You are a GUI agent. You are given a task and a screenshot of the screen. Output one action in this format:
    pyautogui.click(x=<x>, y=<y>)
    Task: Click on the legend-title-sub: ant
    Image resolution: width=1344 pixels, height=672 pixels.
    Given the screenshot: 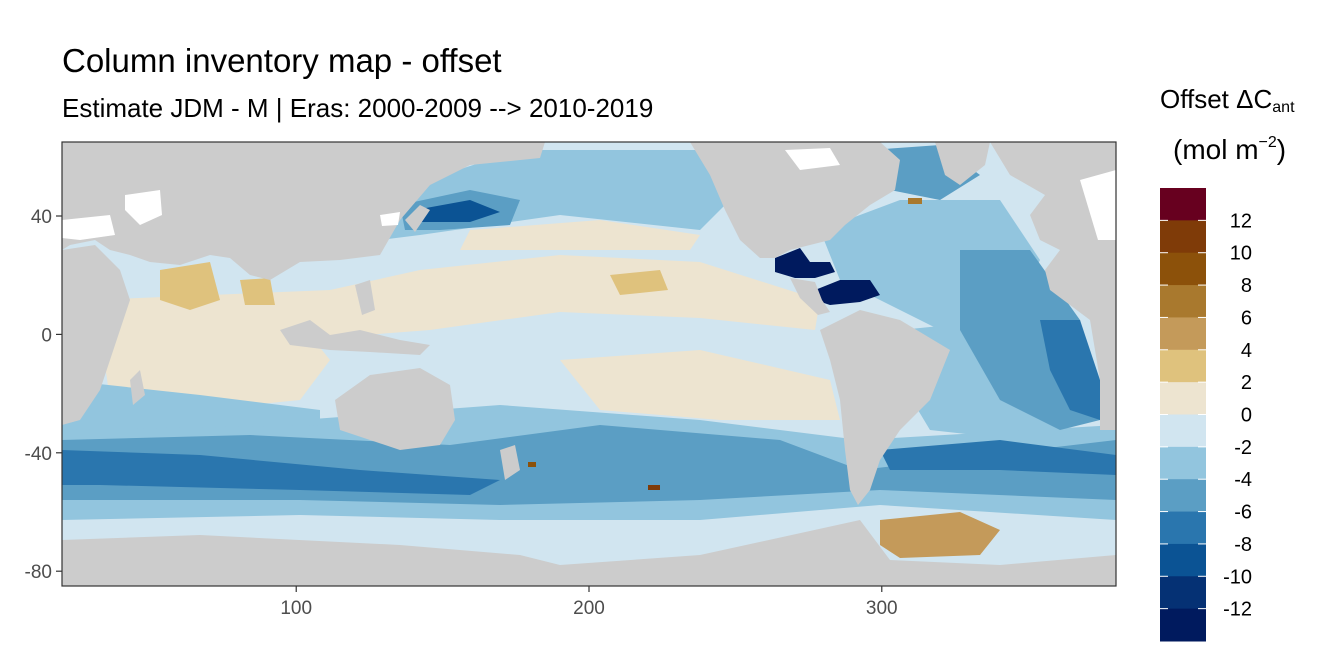 What is the action you would take?
    pyautogui.click(x=1283, y=107)
    